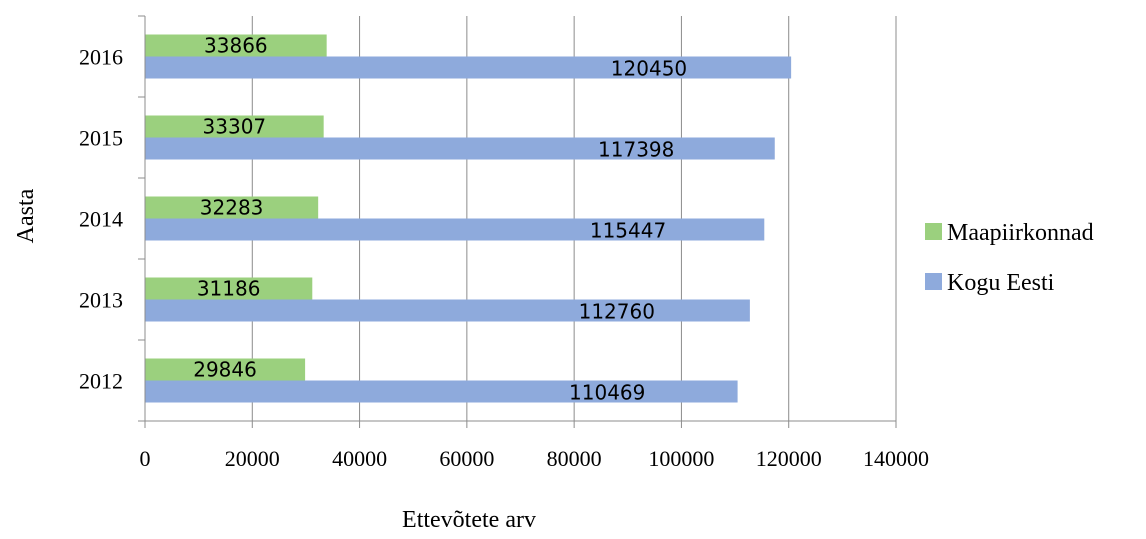  I want to click on data-label-kogu-eesti: 117398, so click(636, 150).